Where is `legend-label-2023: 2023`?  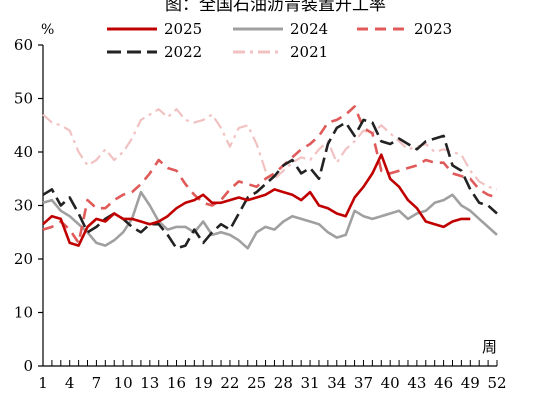
legend-label-2023: 2023 is located at coordinates (433, 29).